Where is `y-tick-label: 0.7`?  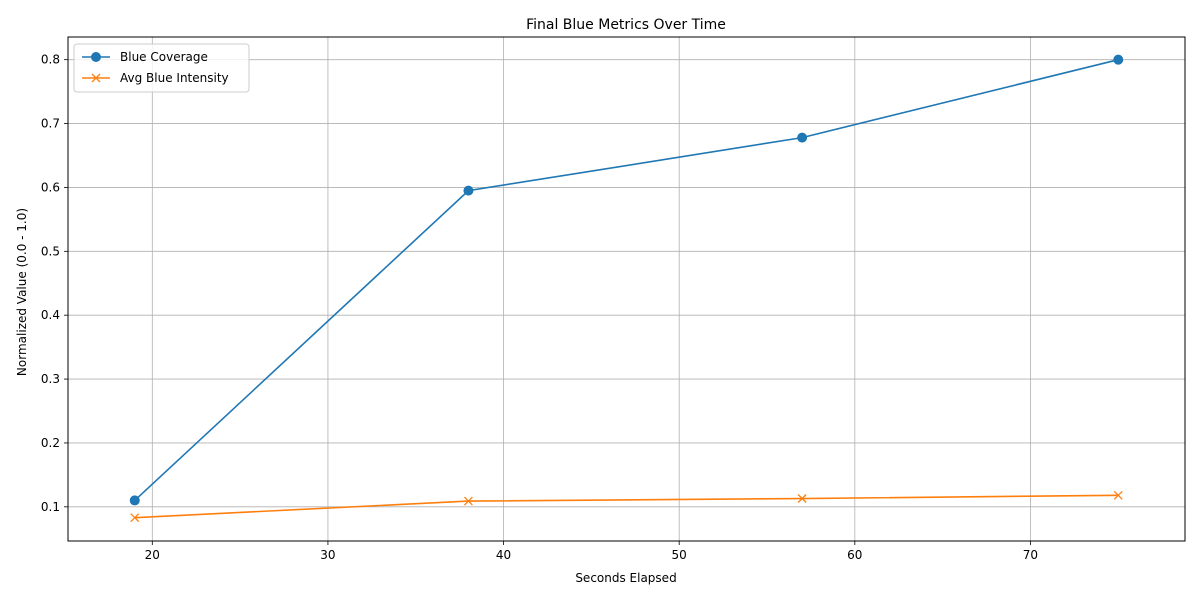 y-tick-label: 0.7 is located at coordinates (50, 124).